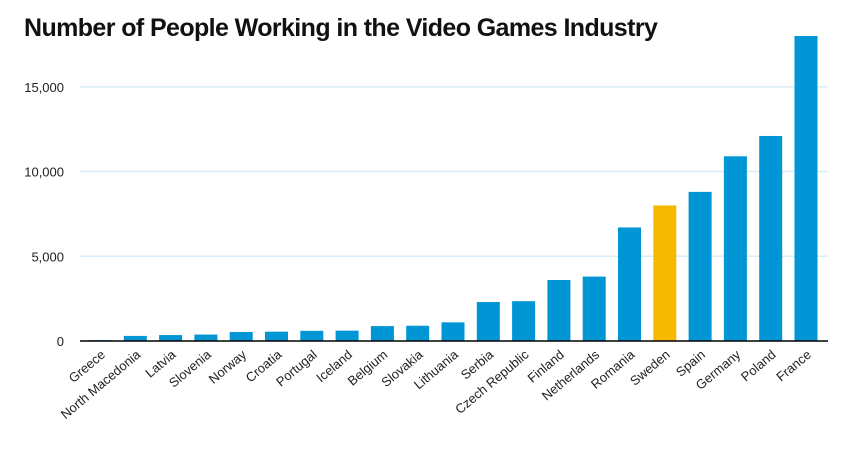 This screenshot has height=464, width=841. Describe the element at coordinates (735, 248) in the screenshot. I see `bar-germany` at that location.